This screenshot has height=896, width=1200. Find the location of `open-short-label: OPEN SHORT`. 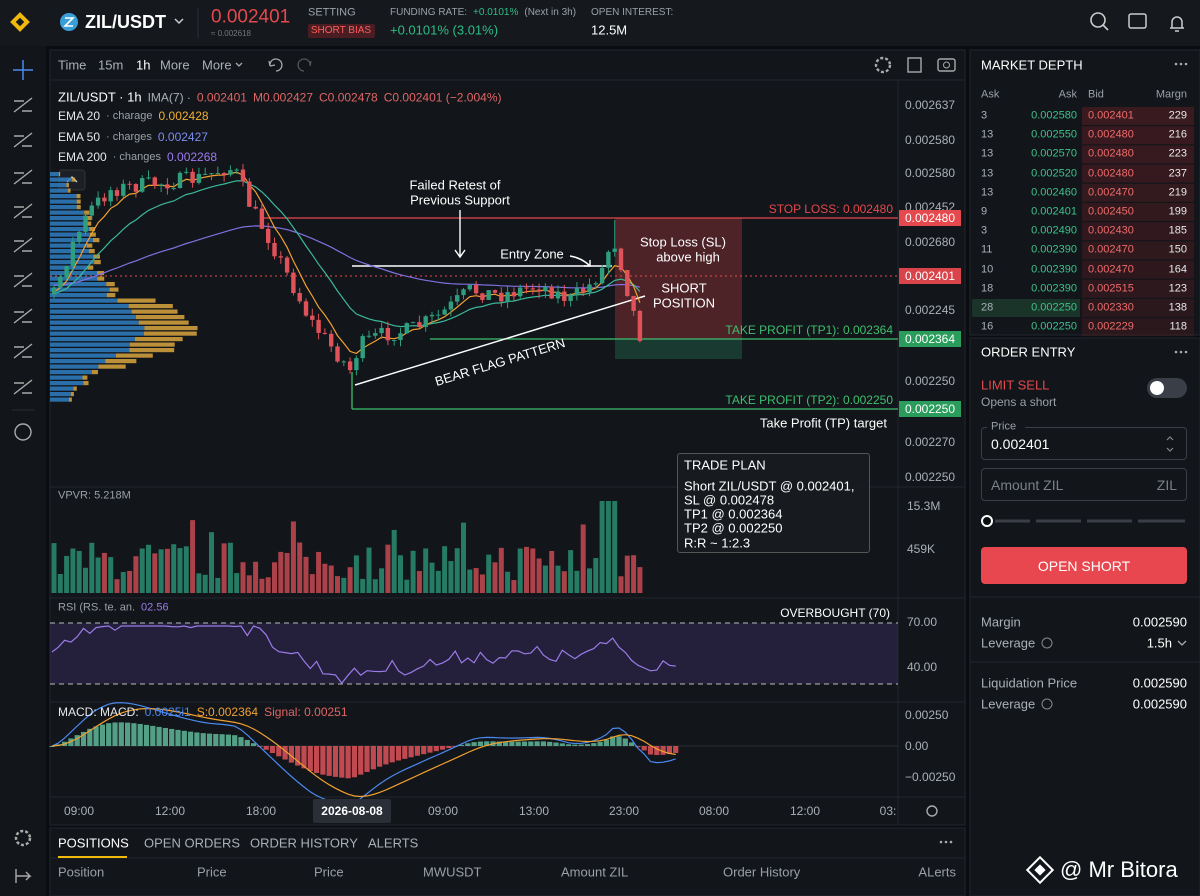

open-short-label: OPEN SHORT is located at coordinates (1084, 566).